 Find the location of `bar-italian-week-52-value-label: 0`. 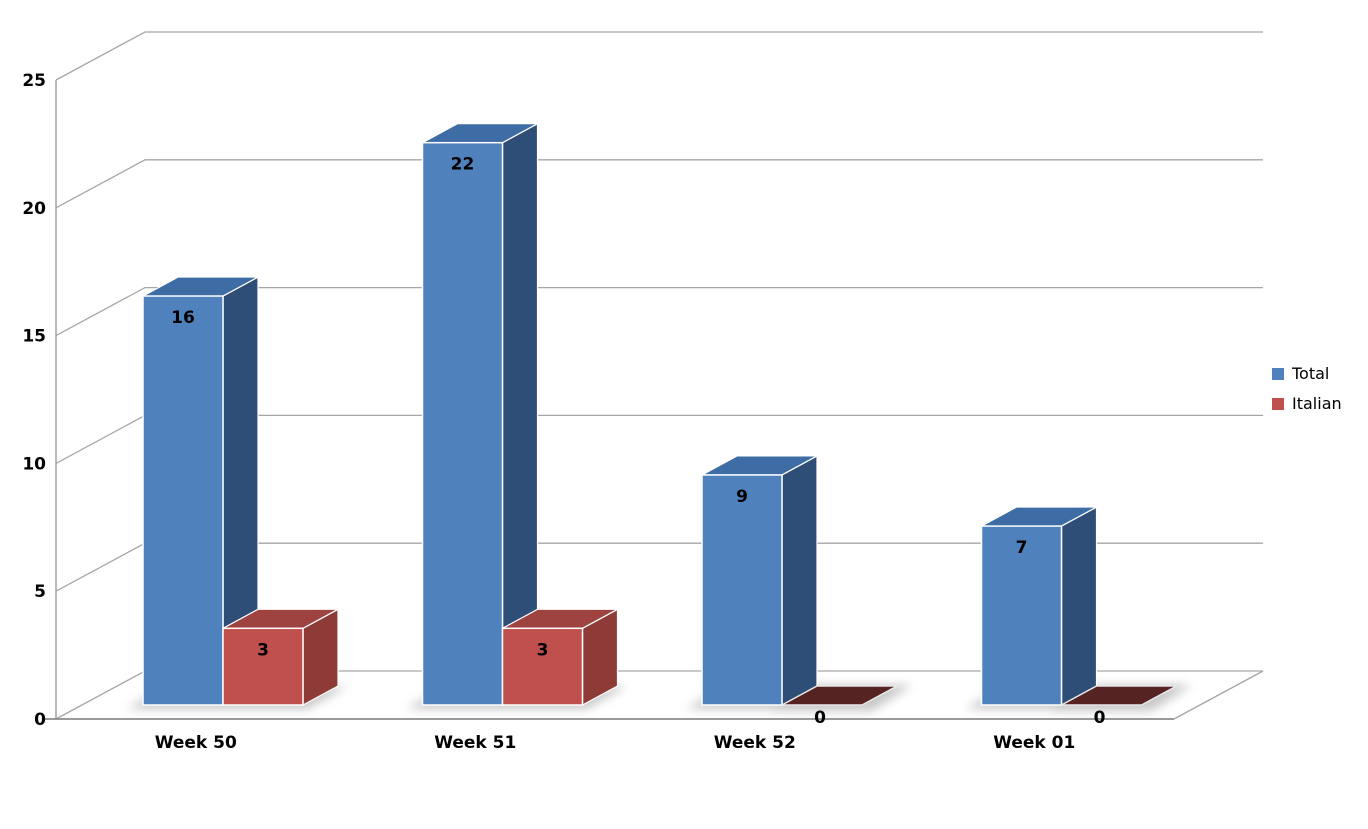

bar-italian-week-52-value-label: 0 is located at coordinates (820, 718).